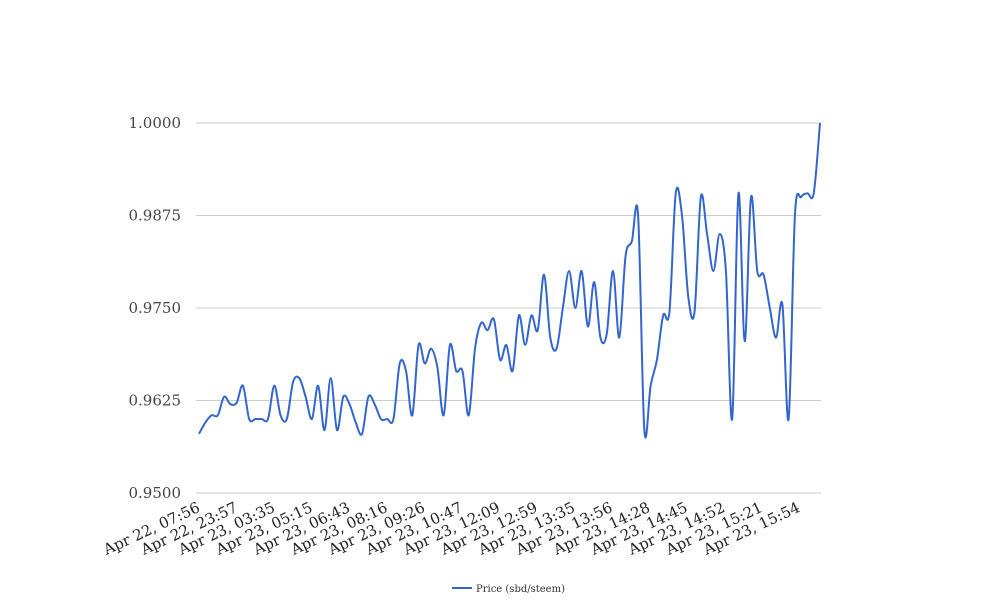 The image size is (1008, 616). Describe the element at coordinates (520, 589) in the screenshot. I see `legend-label: Price (sbd/steem)` at that location.